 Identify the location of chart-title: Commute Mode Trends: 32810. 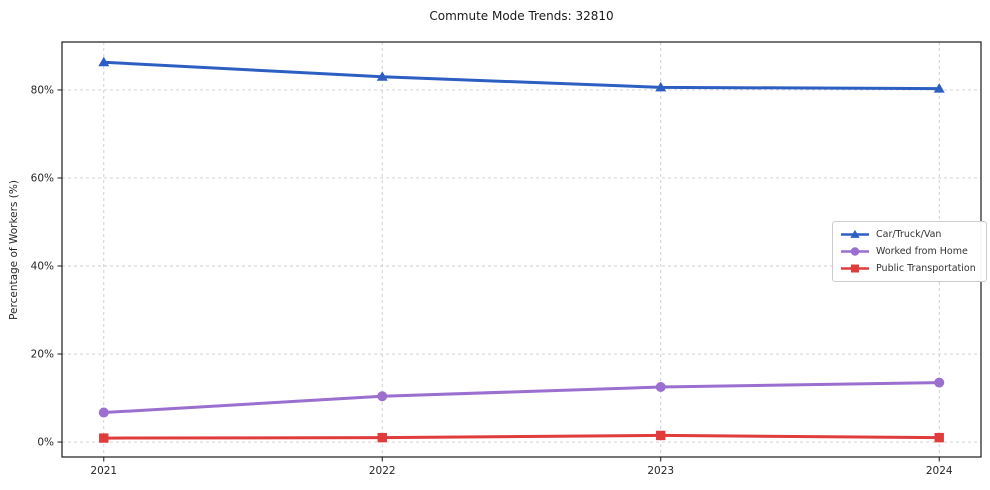
(521, 16).